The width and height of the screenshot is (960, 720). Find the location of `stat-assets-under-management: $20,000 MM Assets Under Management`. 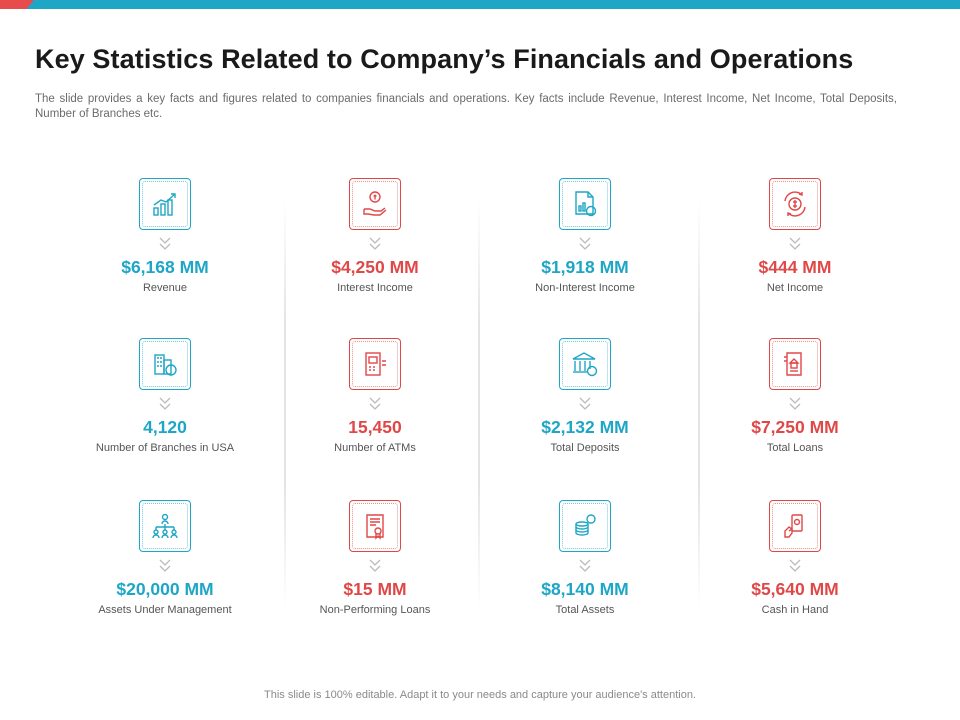

stat-assets-under-management: $20,000 MM Assets Under Management is located at coordinates (165, 558).